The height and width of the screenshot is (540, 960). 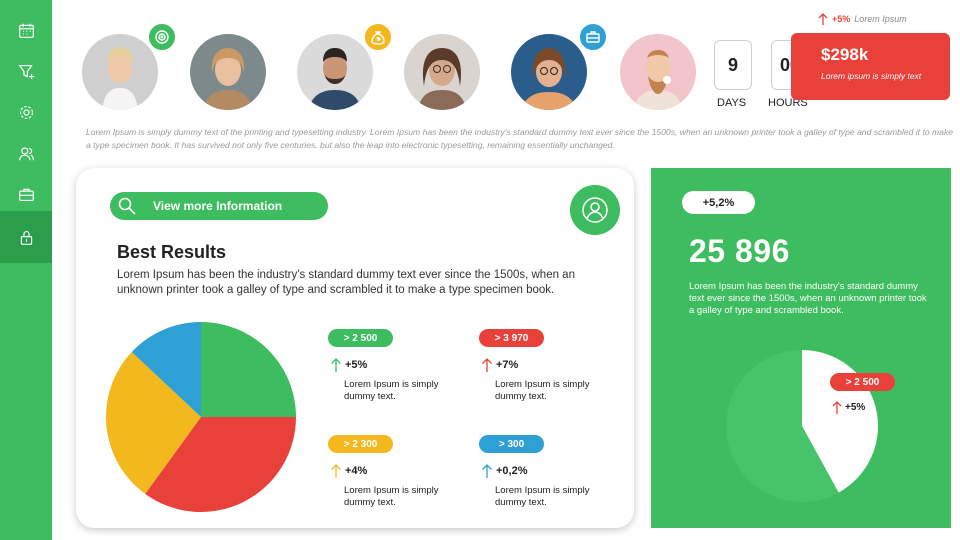 I want to click on sidebar-item-lock, so click(x=26, y=237).